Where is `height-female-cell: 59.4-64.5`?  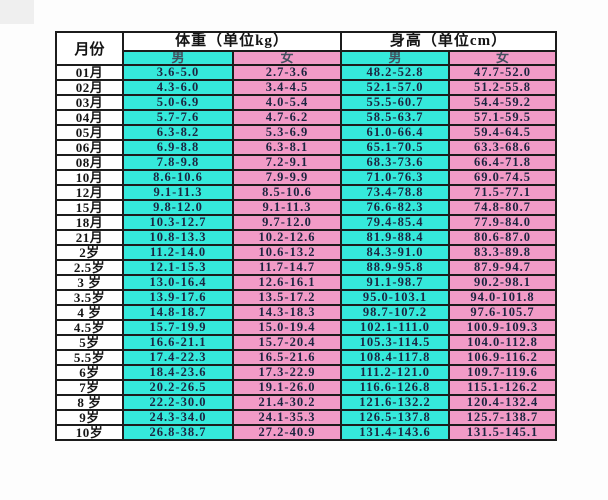
height-female-cell: 59.4-64.5 is located at coordinates (502, 132).